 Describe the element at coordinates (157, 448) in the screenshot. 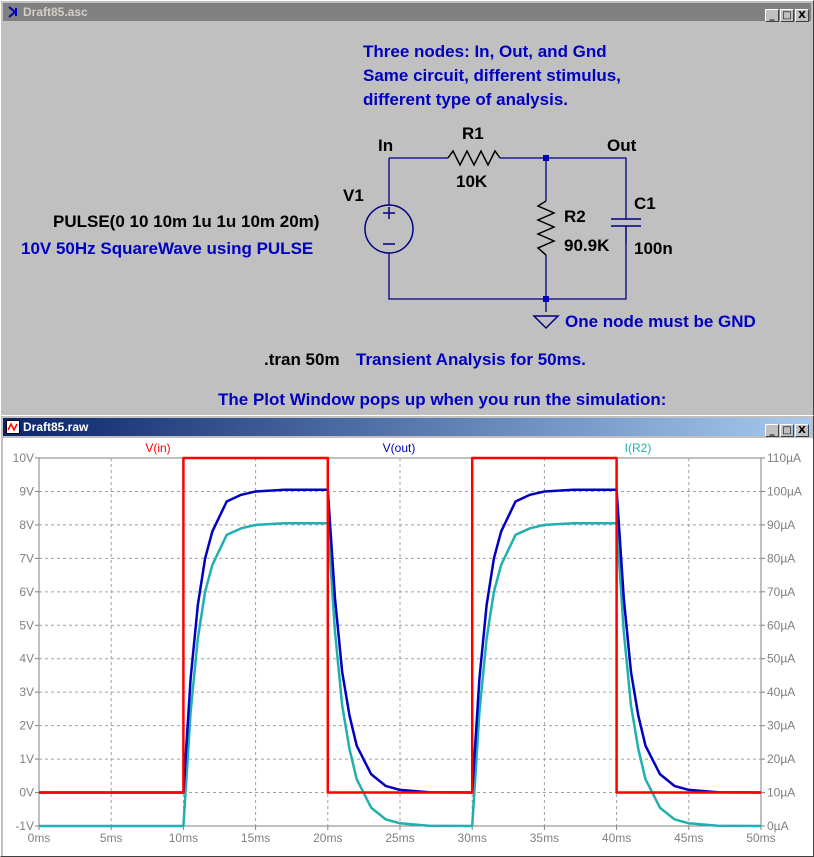

I see `legend-label-0: V(in)` at that location.